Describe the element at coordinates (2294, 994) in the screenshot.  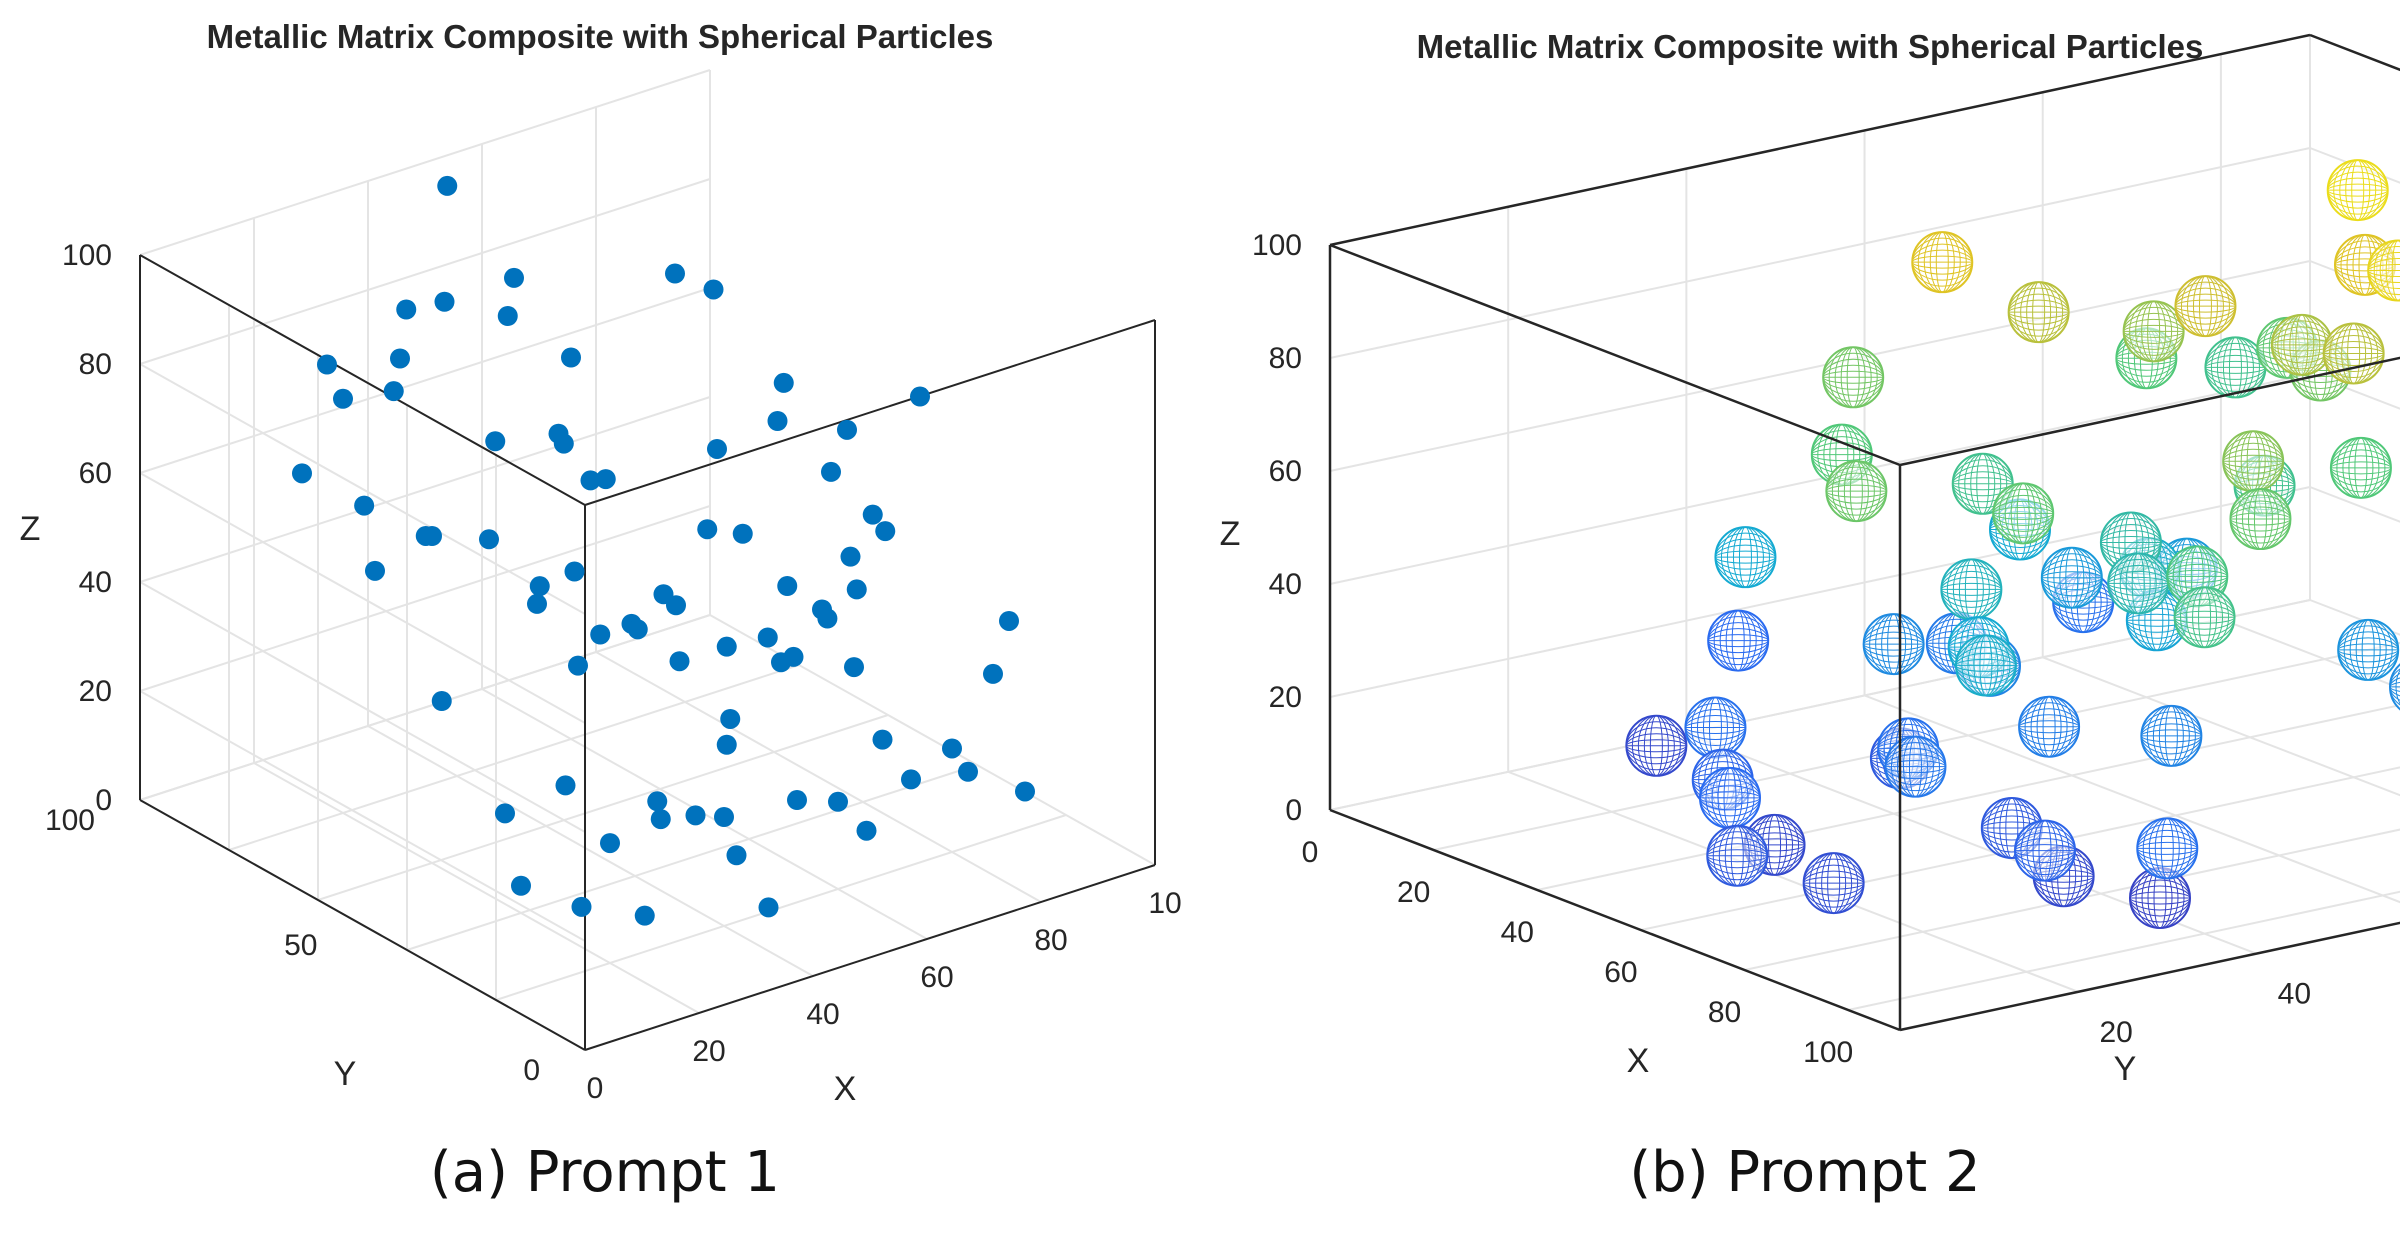
I see `y-tick-label: 40` at that location.